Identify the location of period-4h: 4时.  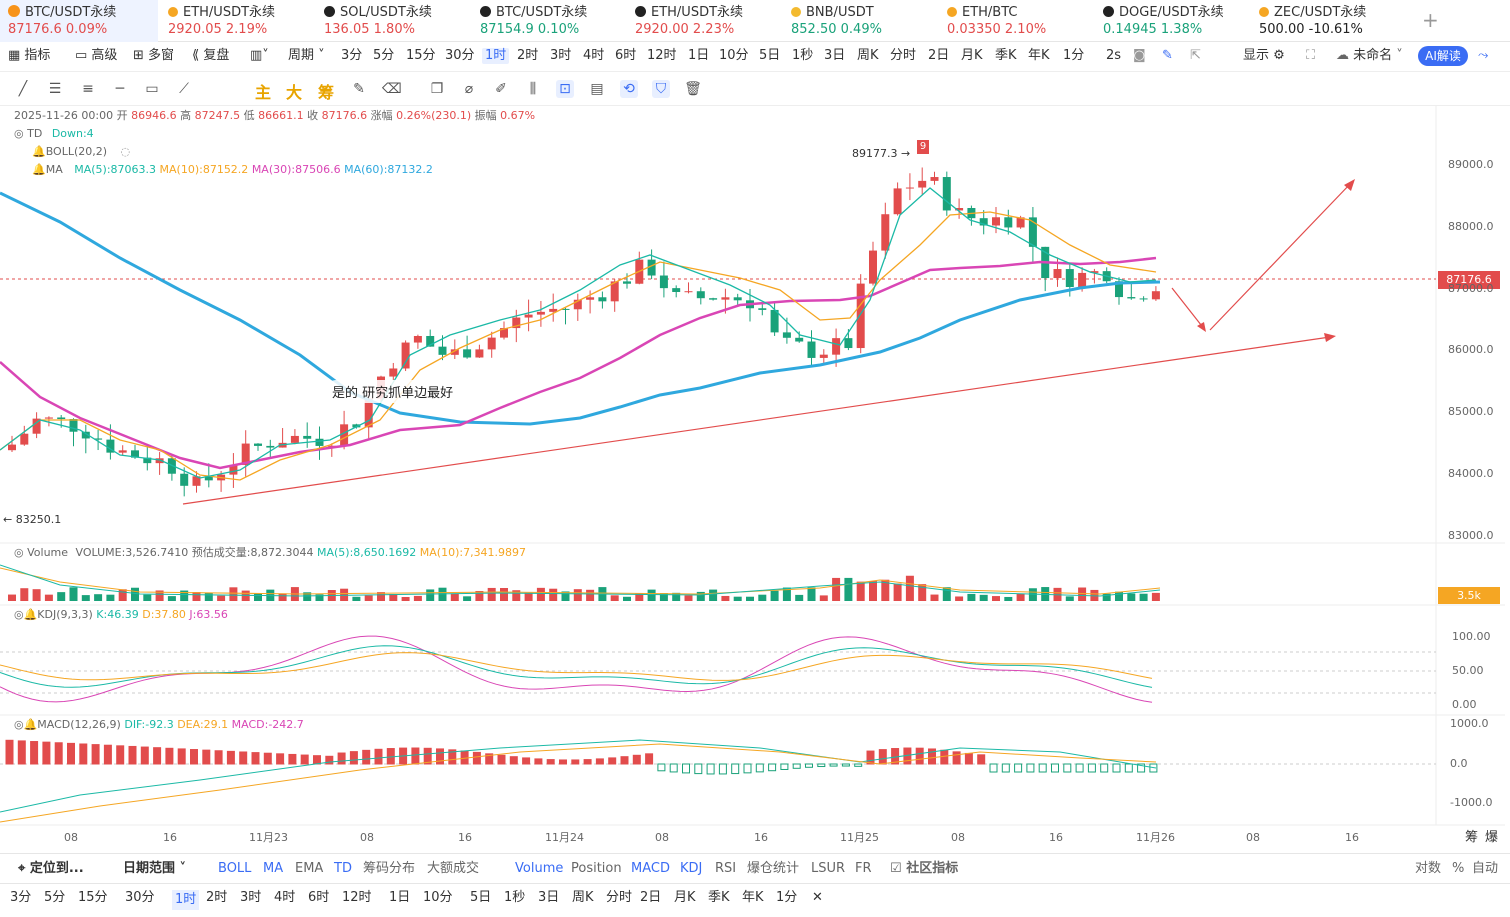
(594, 55).